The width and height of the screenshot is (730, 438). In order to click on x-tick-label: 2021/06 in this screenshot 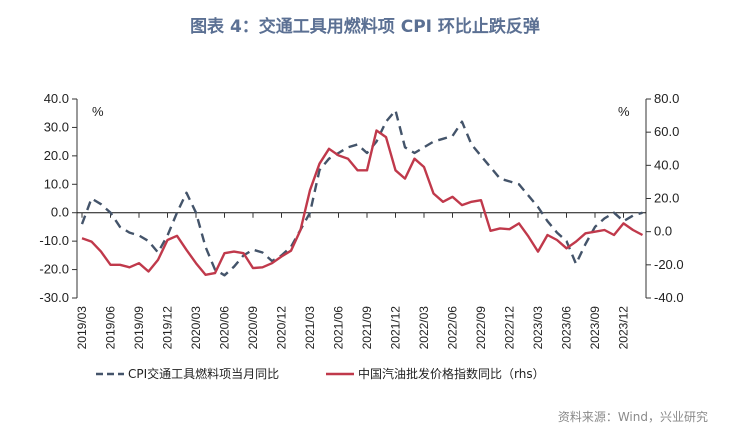, I will do `click(339, 328)`.